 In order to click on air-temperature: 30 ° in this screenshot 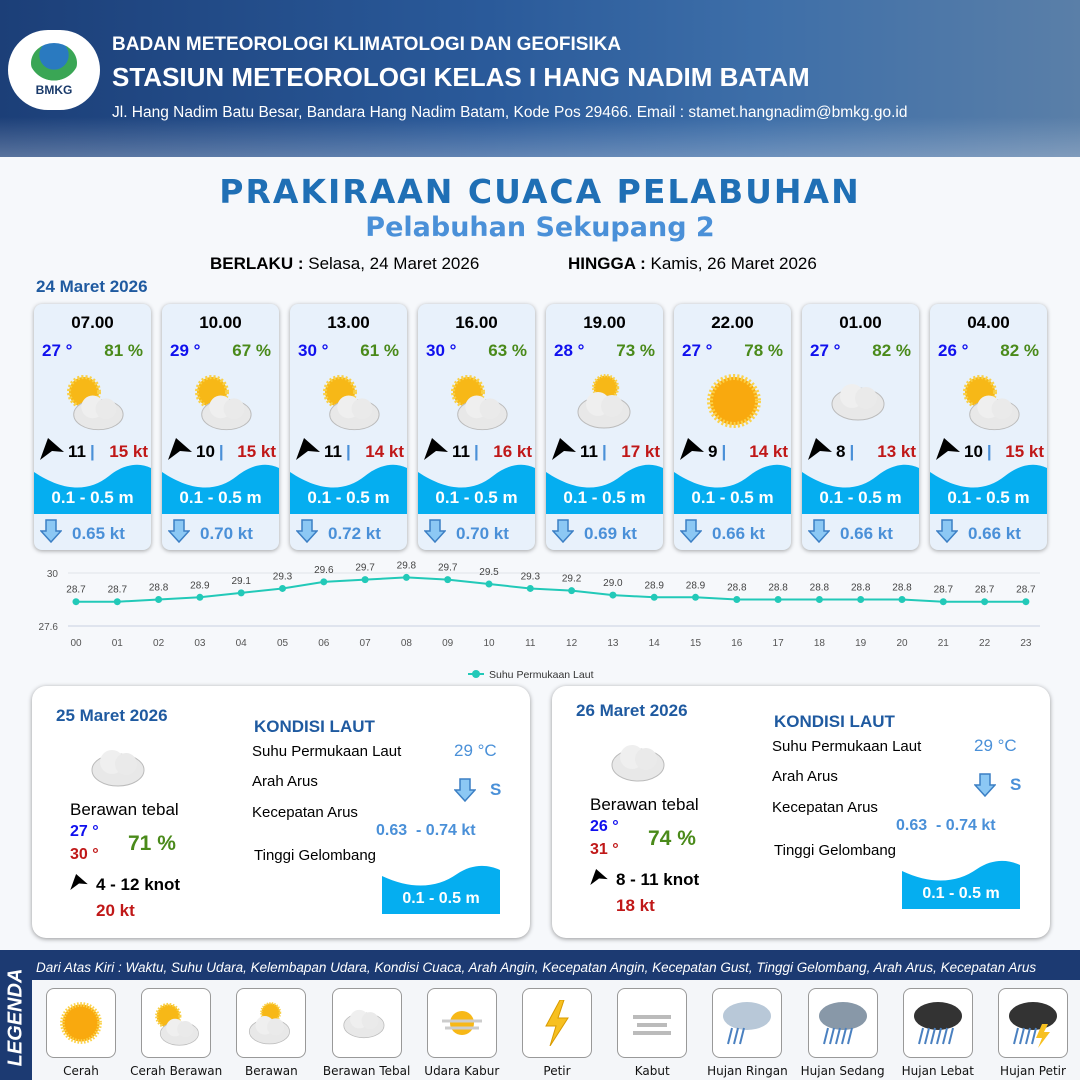, I will do `click(313, 350)`.